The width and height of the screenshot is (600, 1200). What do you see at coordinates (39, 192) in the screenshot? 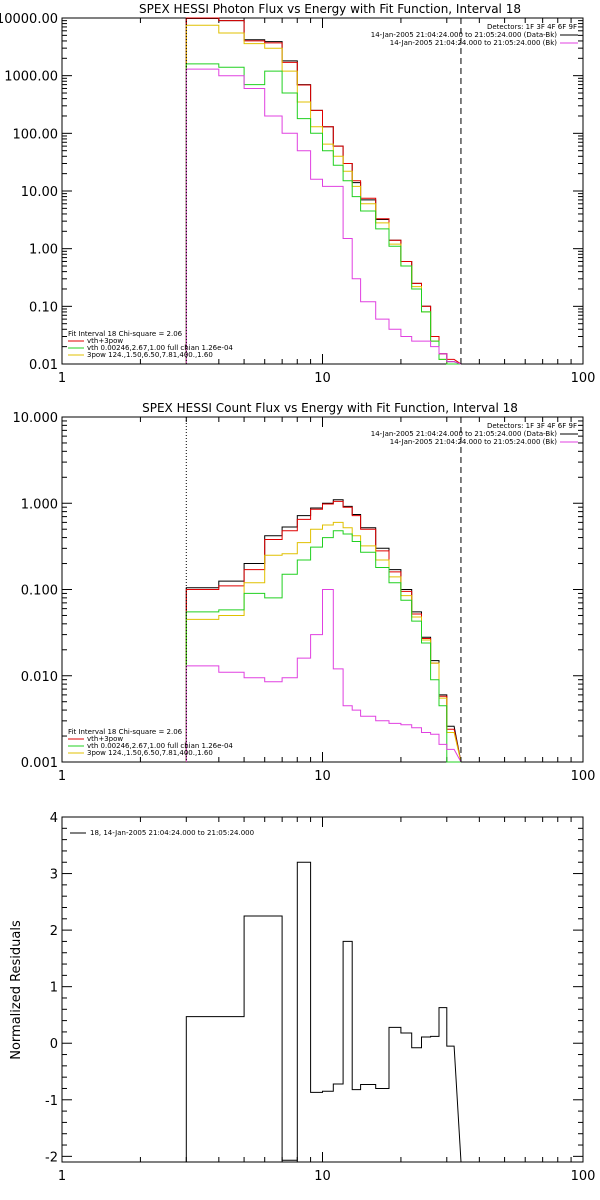
I see `y-tick-label: 10.00` at bounding box center [39, 192].